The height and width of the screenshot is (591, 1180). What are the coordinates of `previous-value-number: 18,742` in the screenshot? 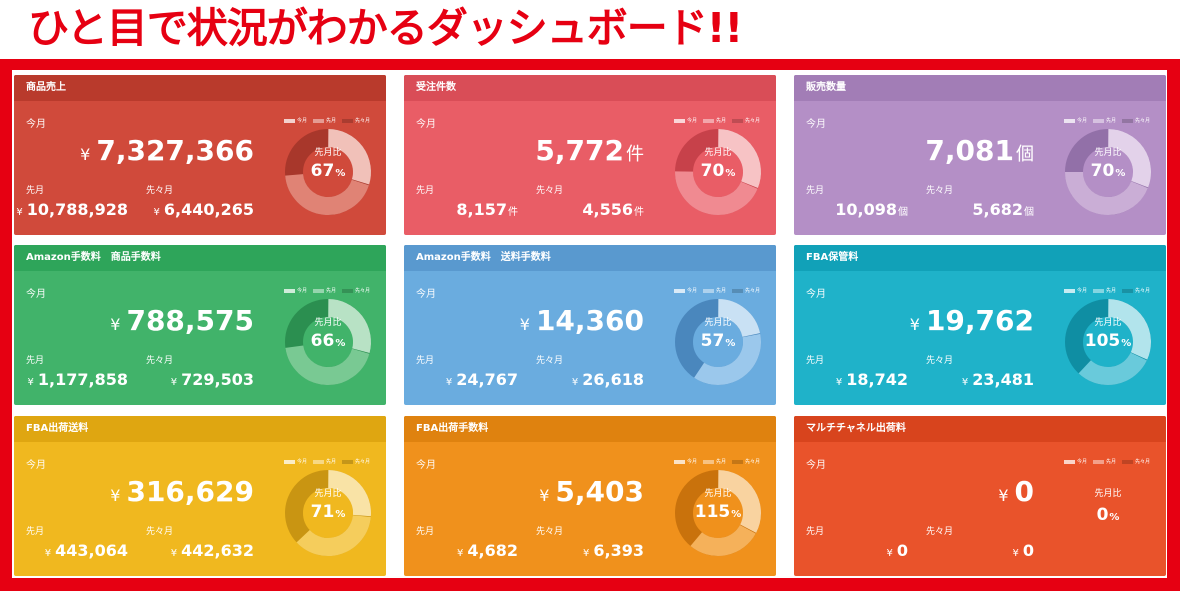 It's located at (877, 379).